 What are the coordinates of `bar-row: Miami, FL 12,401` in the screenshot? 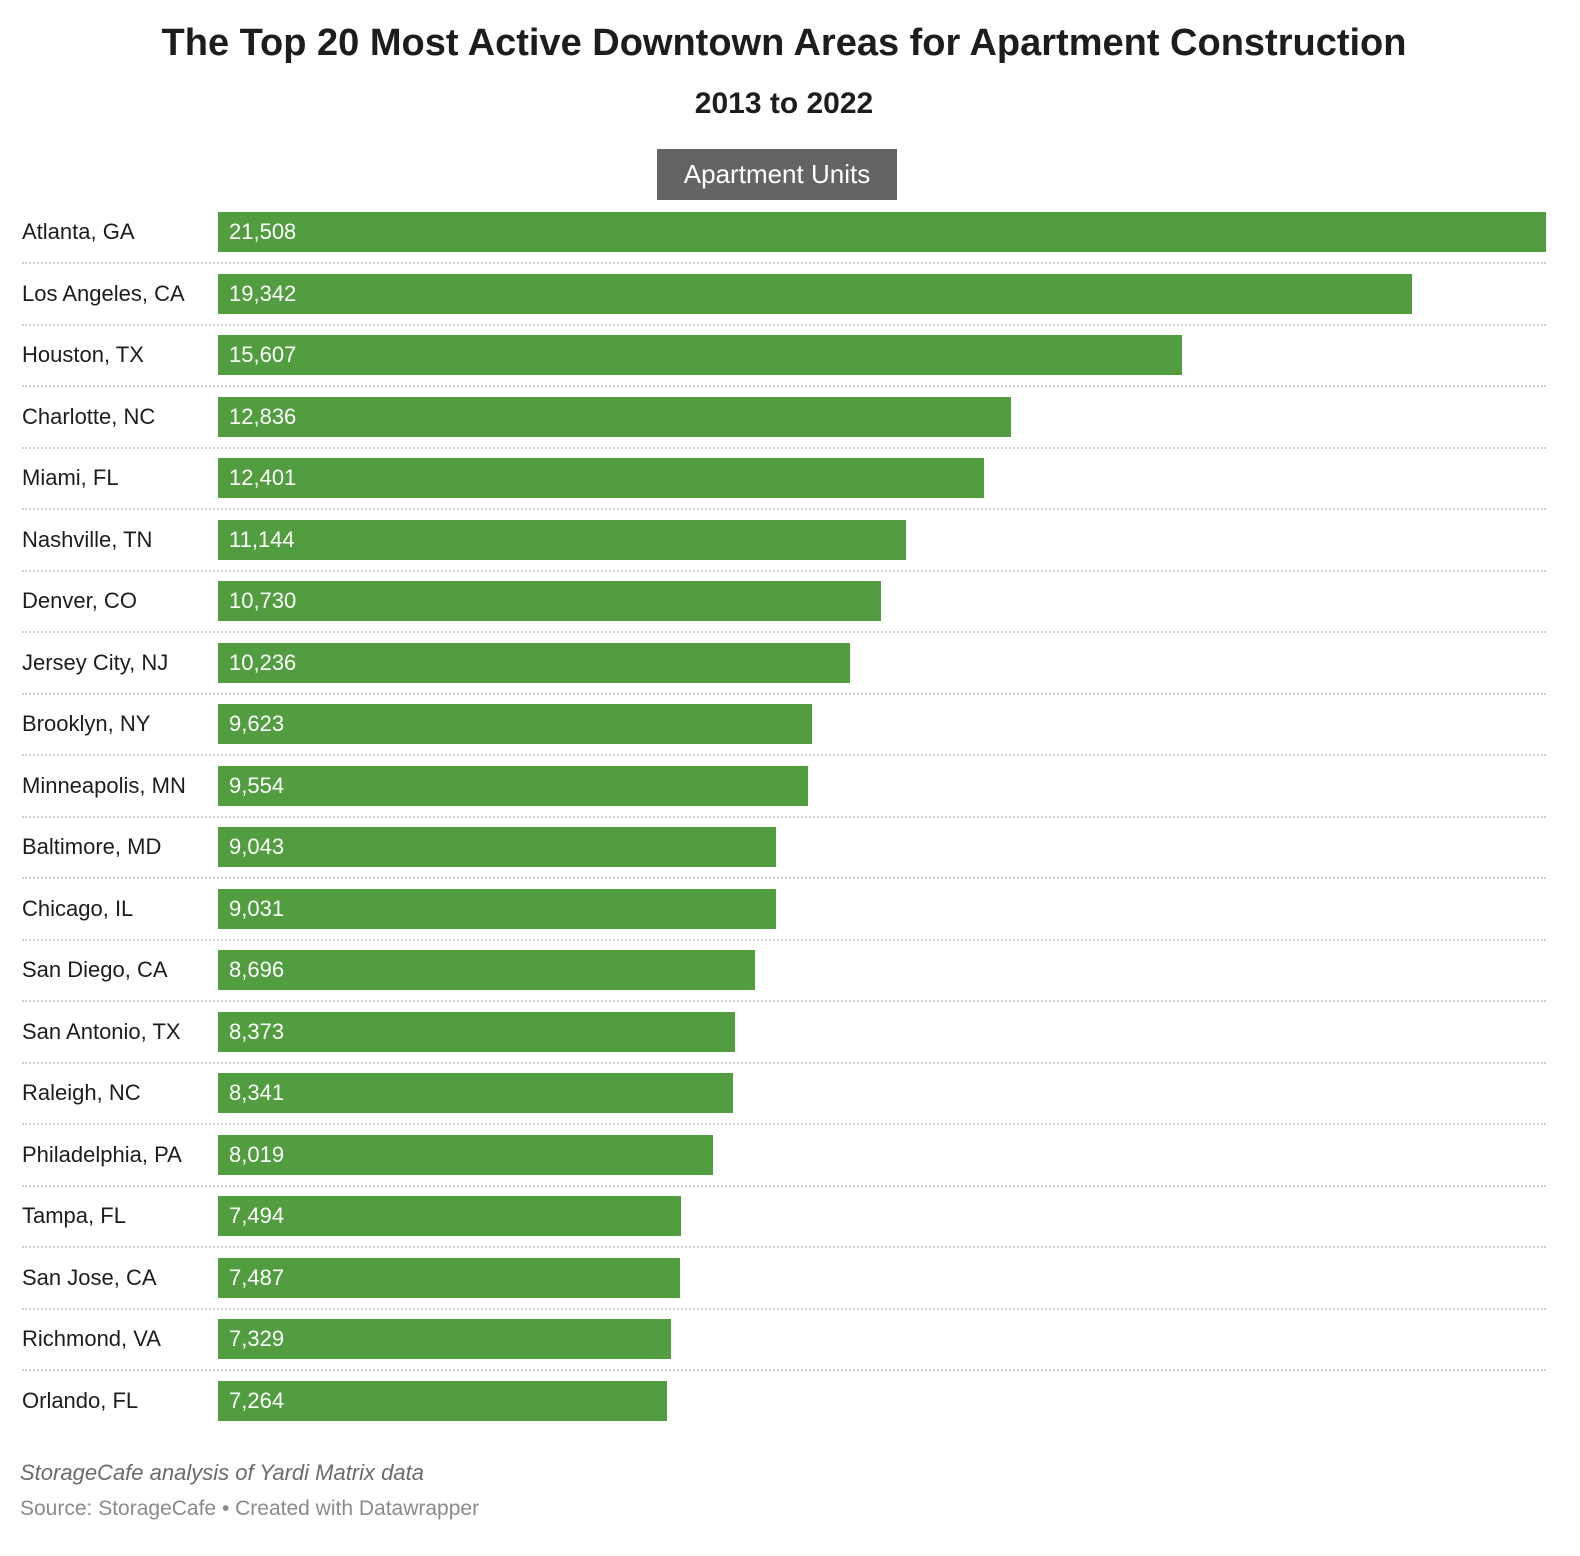 It's located at (773, 488).